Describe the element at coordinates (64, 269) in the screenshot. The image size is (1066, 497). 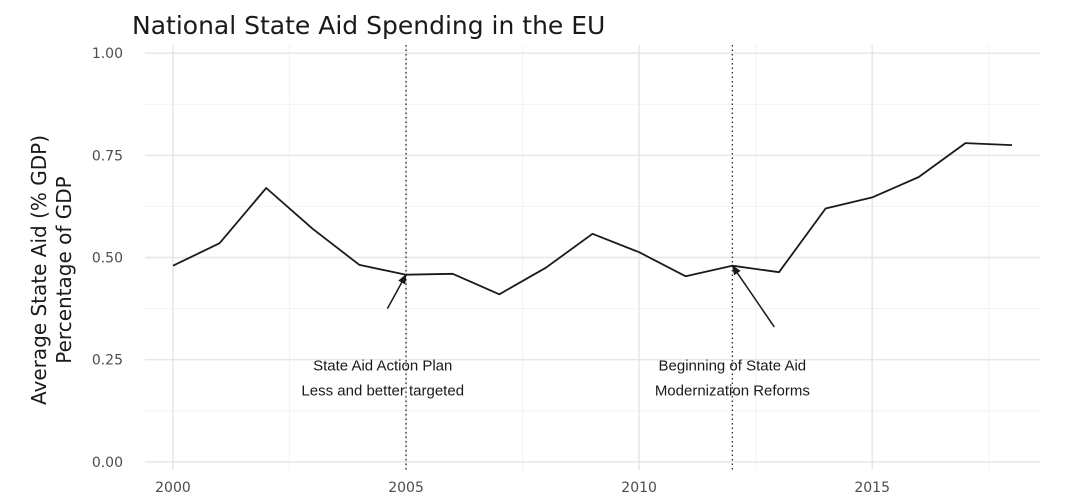
I see `y-axis-label-secondary: Percentage of GDP` at that location.